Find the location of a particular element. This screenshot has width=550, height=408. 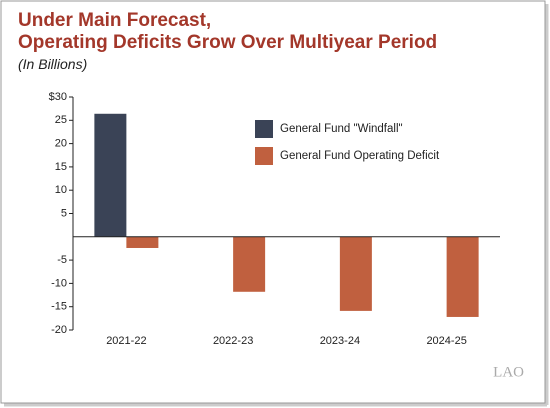

y-tick-label: -5 is located at coordinates (62, 260).